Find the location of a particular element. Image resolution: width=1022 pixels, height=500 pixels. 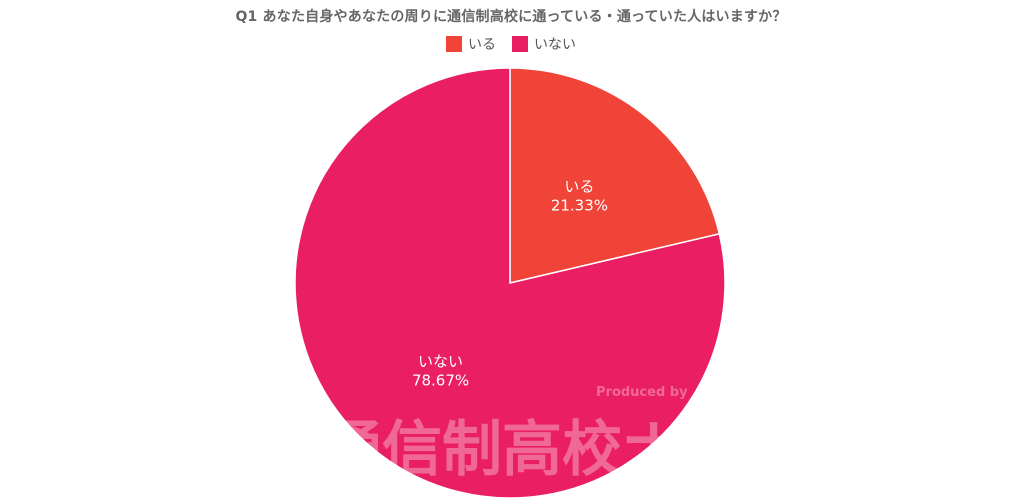

legend-swatch-inai is located at coordinates (520, 44).